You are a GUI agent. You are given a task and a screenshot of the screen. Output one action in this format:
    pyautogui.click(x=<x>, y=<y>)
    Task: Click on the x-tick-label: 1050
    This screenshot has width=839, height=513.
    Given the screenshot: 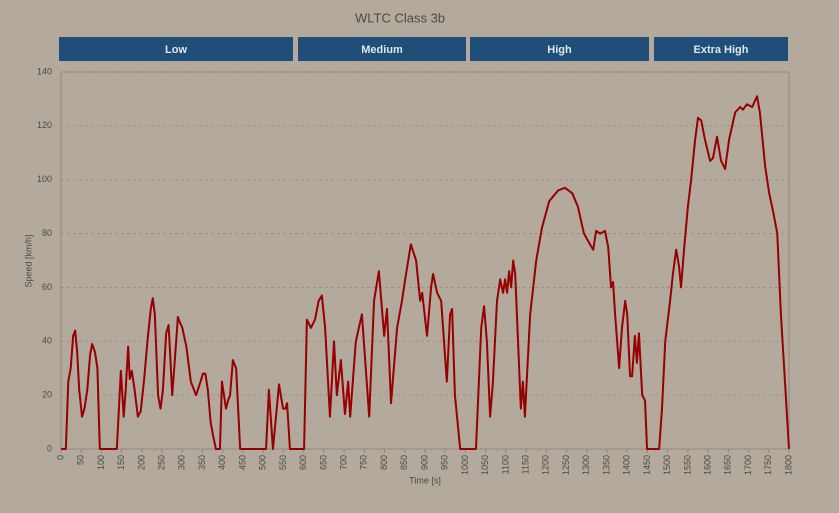 What is the action you would take?
    pyautogui.click(x=485, y=465)
    